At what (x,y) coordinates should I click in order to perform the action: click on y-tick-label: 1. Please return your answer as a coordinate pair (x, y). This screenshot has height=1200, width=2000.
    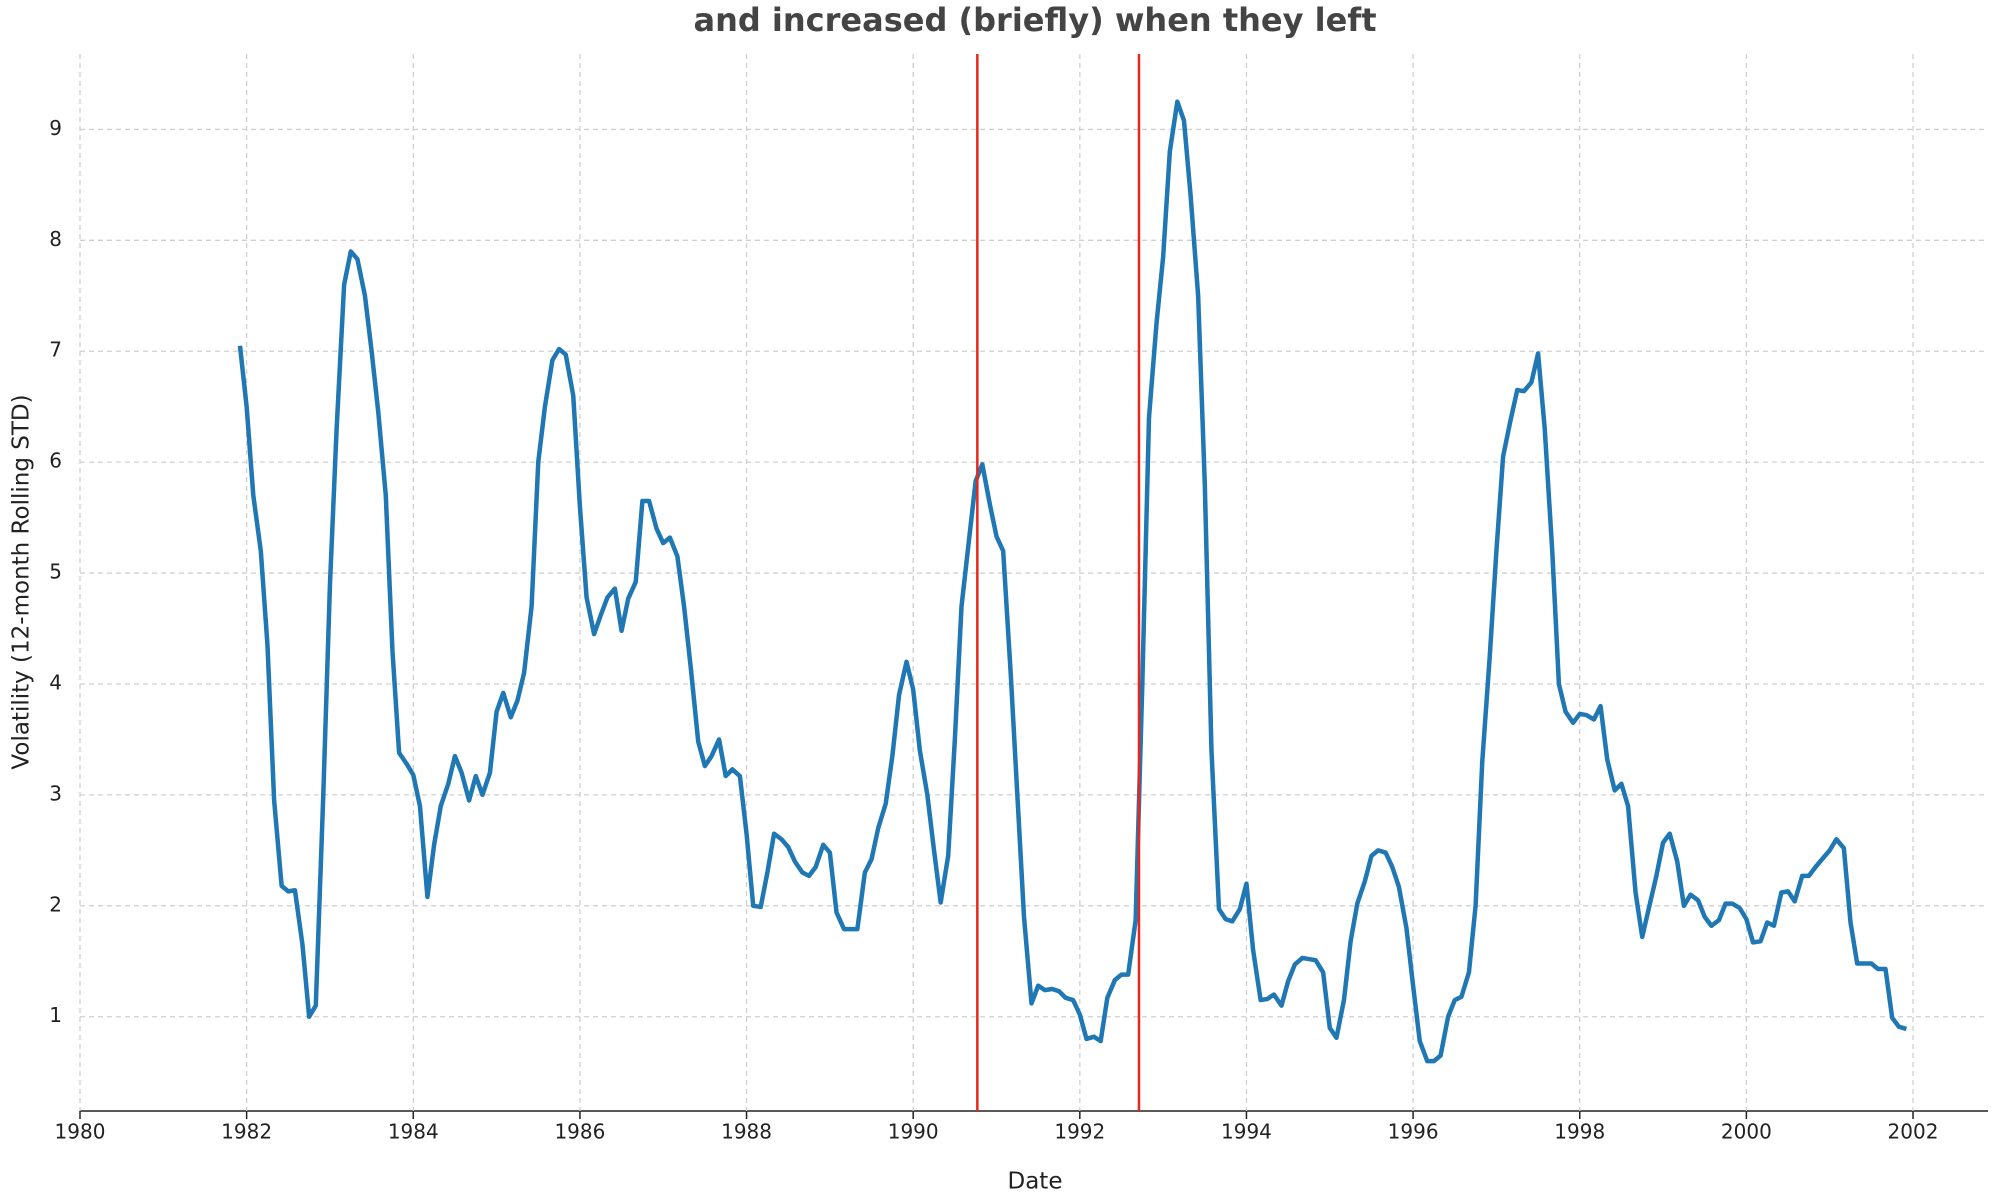
    Looking at the image, I should click on (55, 1015).